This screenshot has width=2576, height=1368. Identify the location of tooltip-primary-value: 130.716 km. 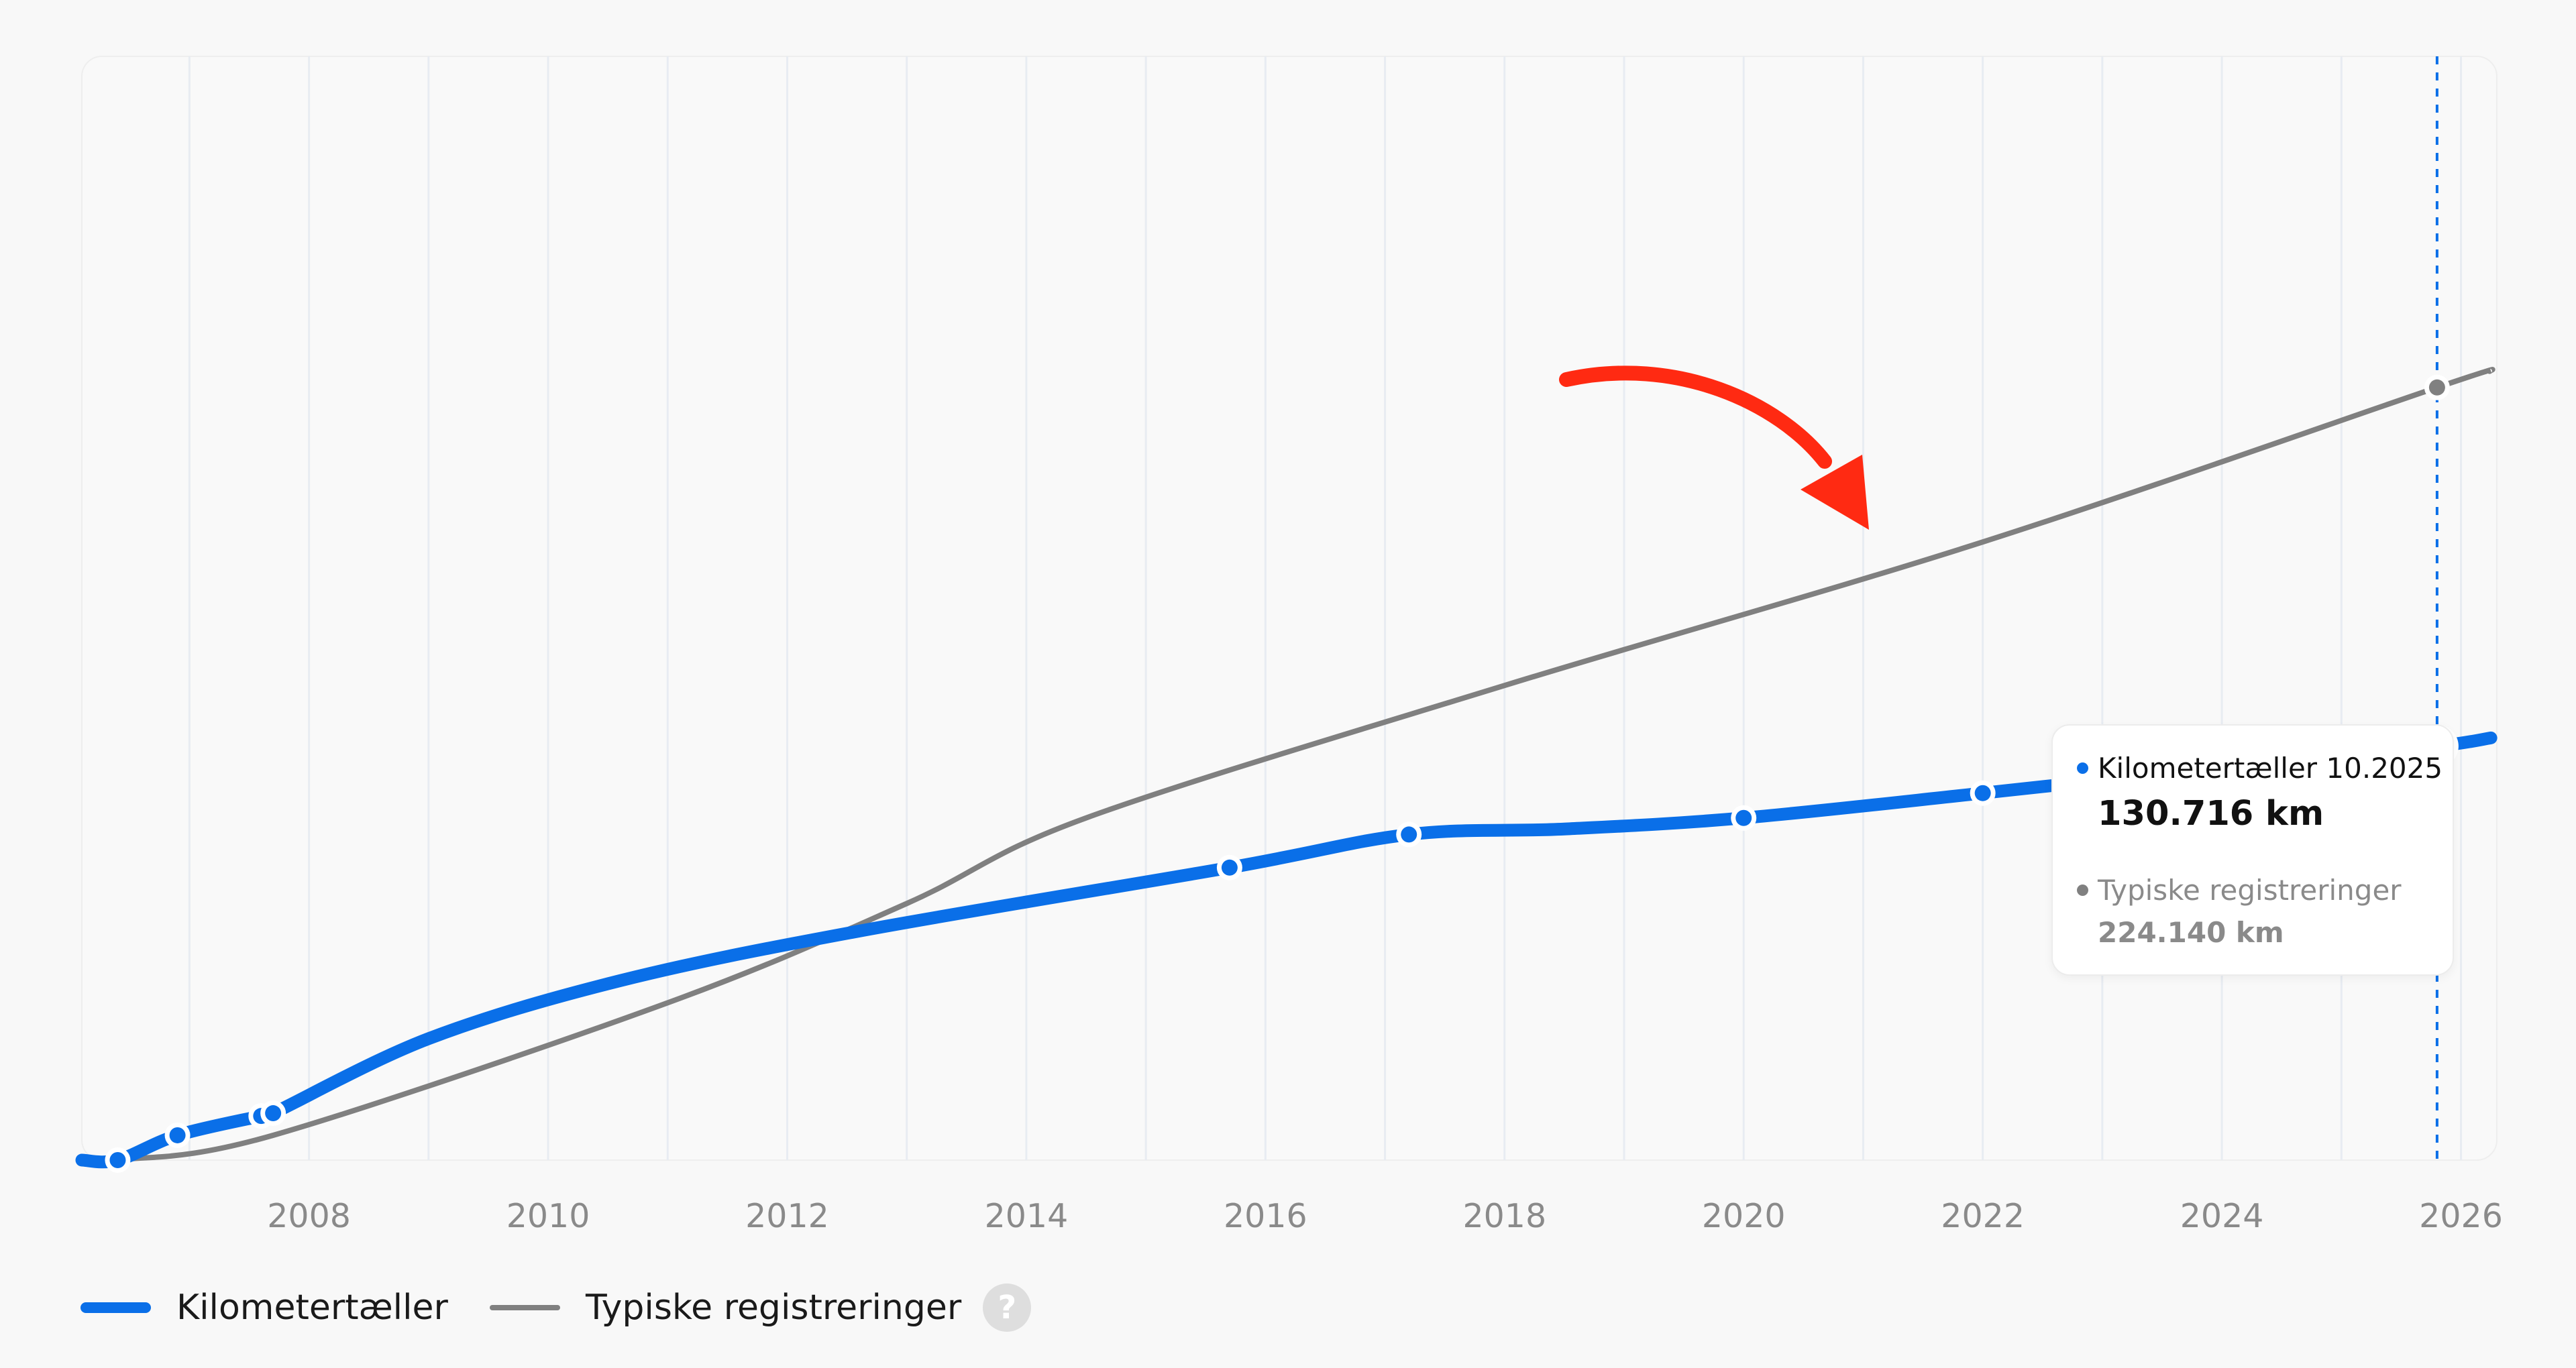
(2211, 814).